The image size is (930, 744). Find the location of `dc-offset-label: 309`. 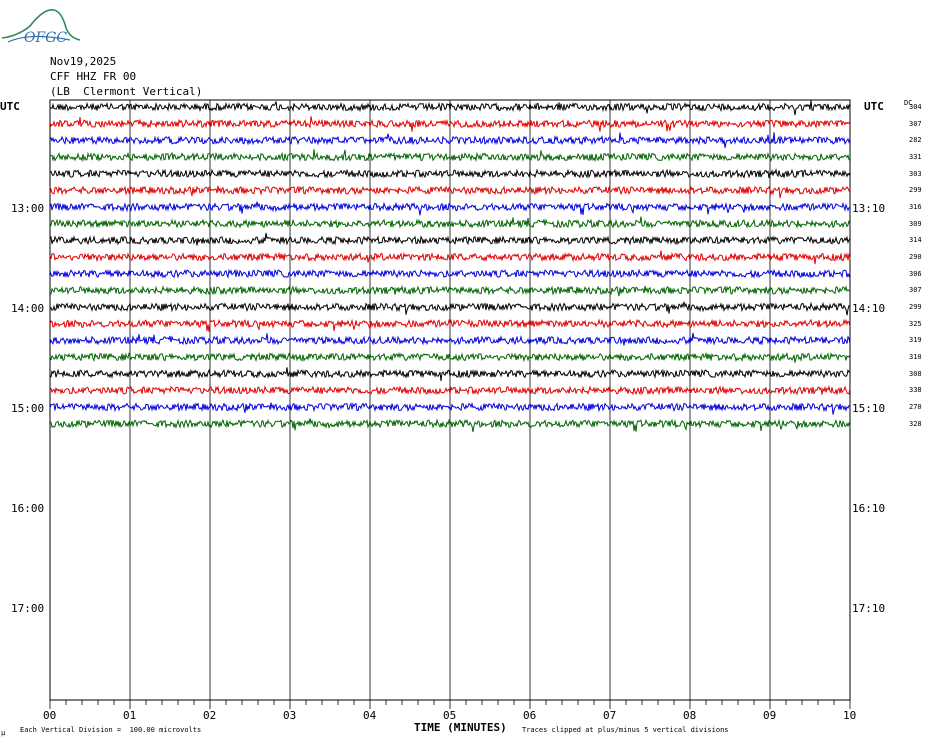

dc-offset-label: 309 is located at coordinates (915, 223).